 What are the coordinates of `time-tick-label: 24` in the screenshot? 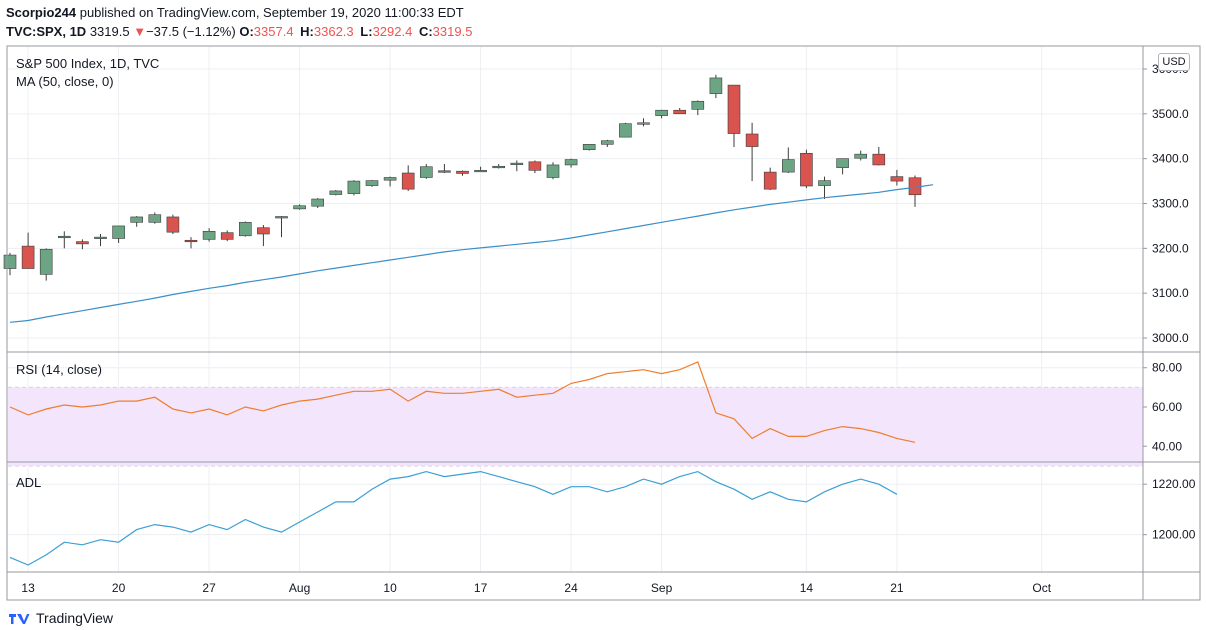 It's located at (571, 588).